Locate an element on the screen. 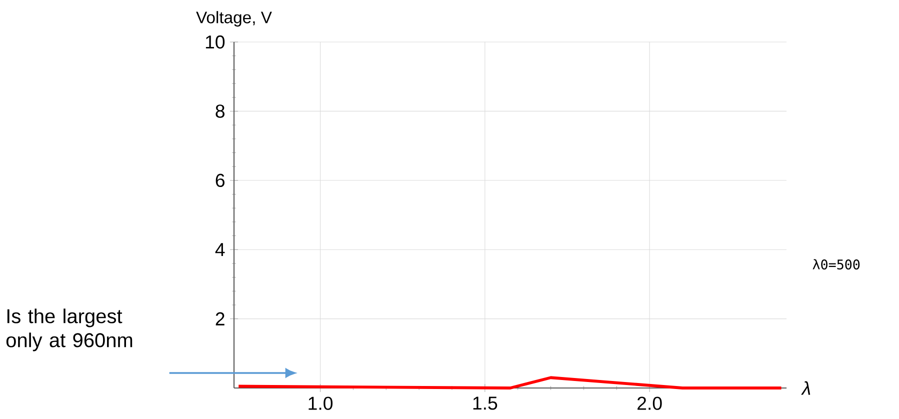 The image size is (899, 419). text: λ0=500 is located at coordinates (836, 264).